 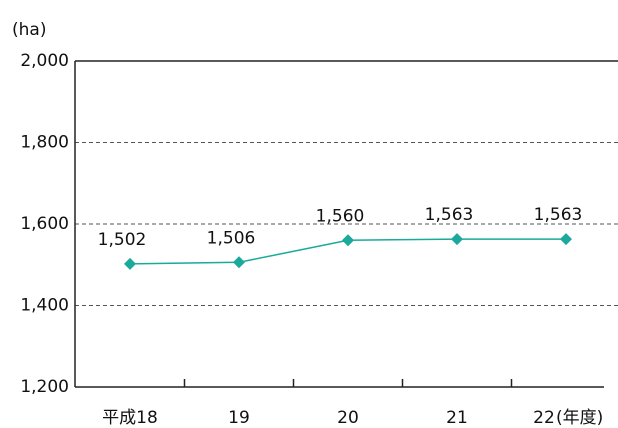 I want to click on x-tick-label: 22, so click(x=544, y=418).